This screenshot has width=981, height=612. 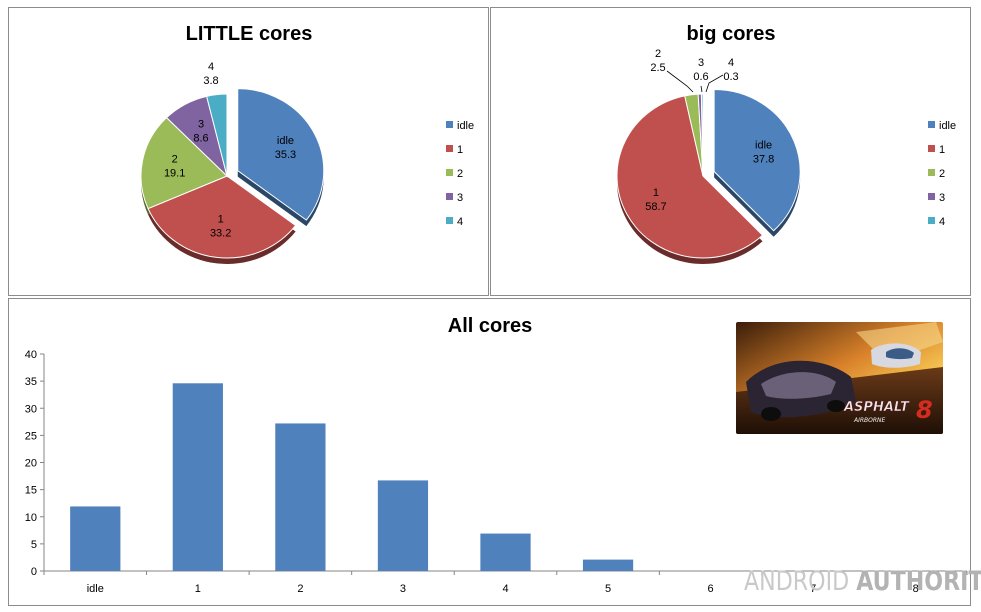 I want to click on little-label-name-3: 3, so click(x=201, y=125).